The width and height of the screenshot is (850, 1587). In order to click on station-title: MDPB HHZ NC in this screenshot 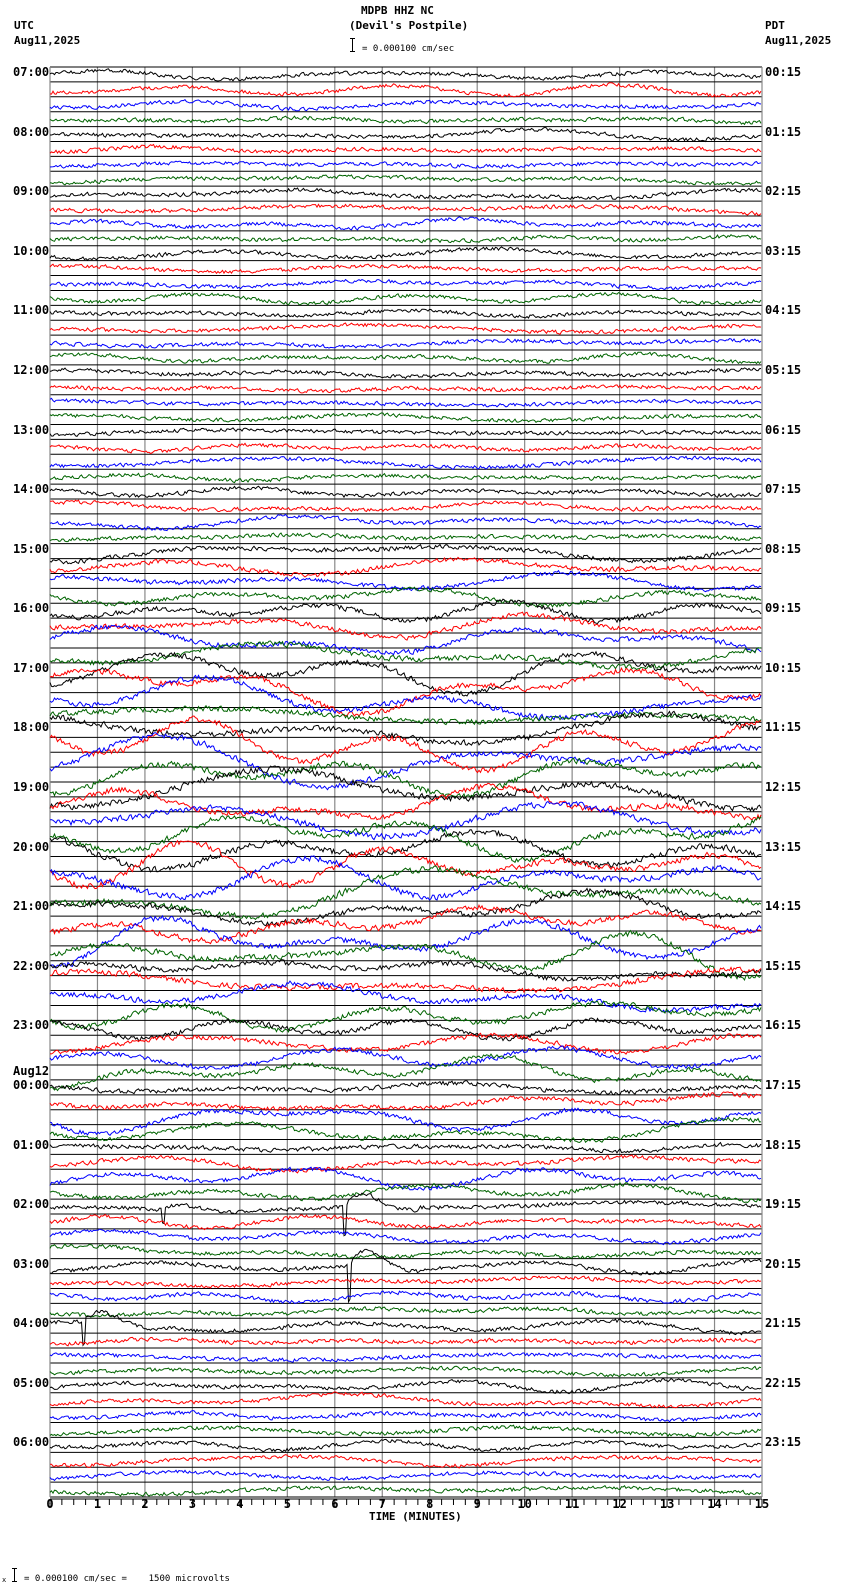, I will do `click(397, 10)`.